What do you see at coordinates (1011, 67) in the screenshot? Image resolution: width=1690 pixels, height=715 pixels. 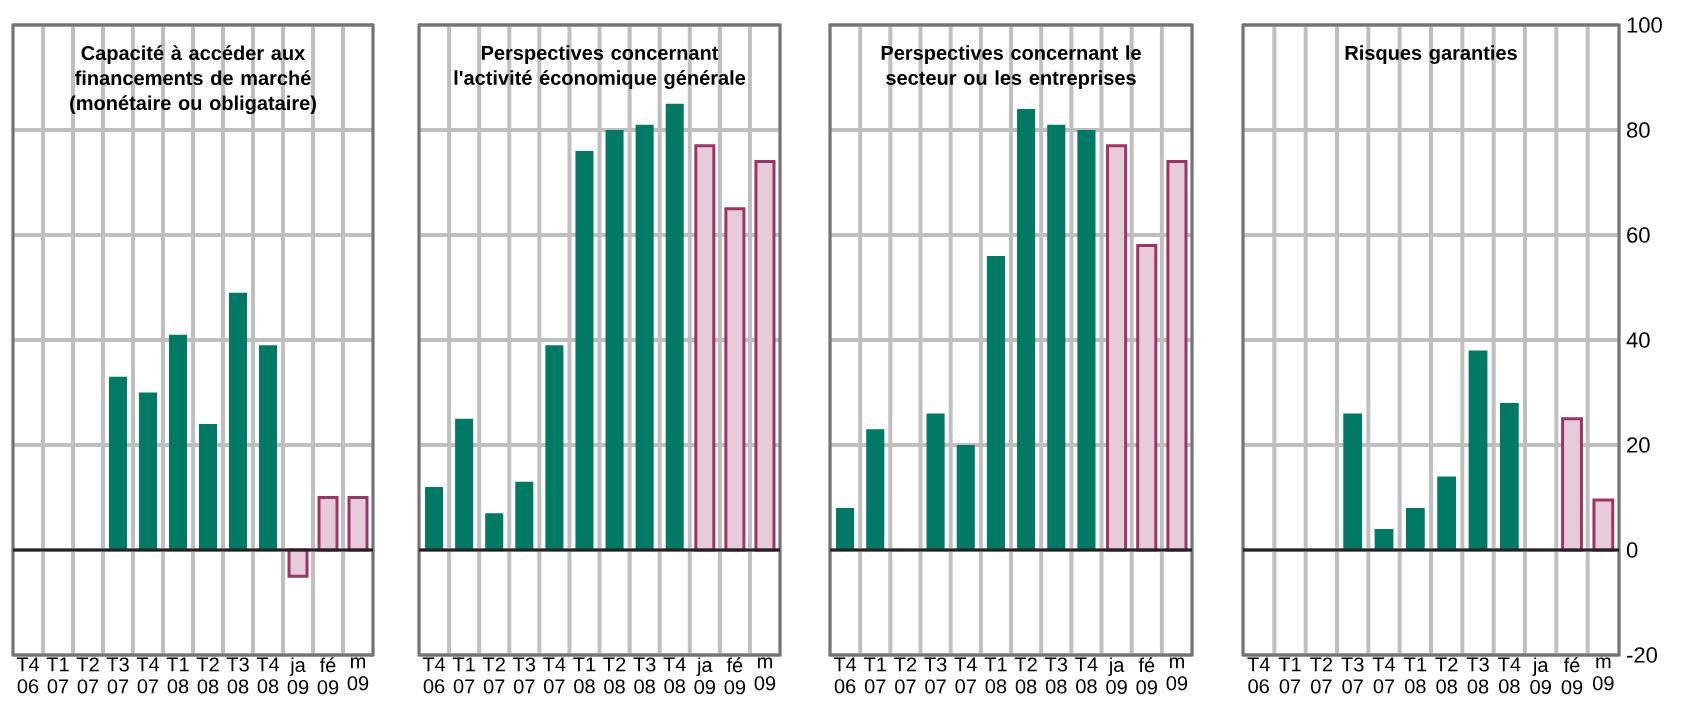 I see `text: Perspectives concernant le secteur ou les entreprises` at bounding box center [1011, 67].